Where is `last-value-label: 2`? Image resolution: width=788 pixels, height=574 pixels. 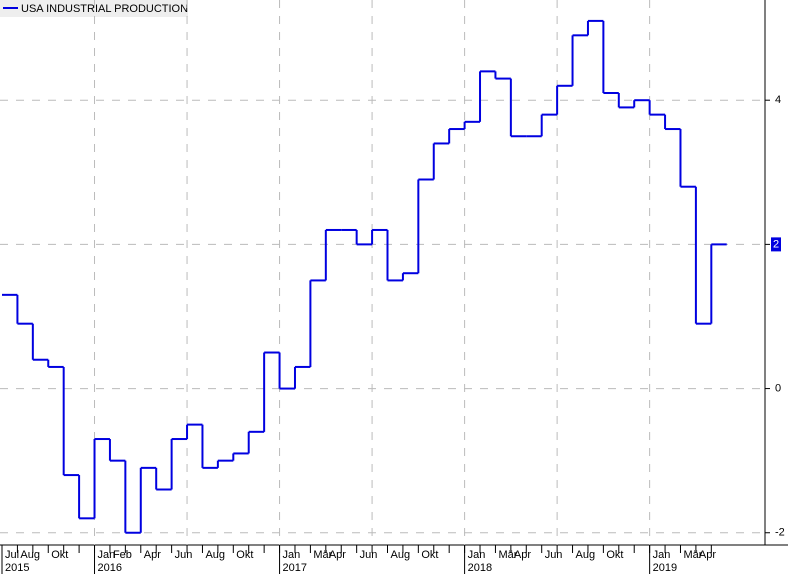 last-value-label: 2 is located at coordinates (776, 244).